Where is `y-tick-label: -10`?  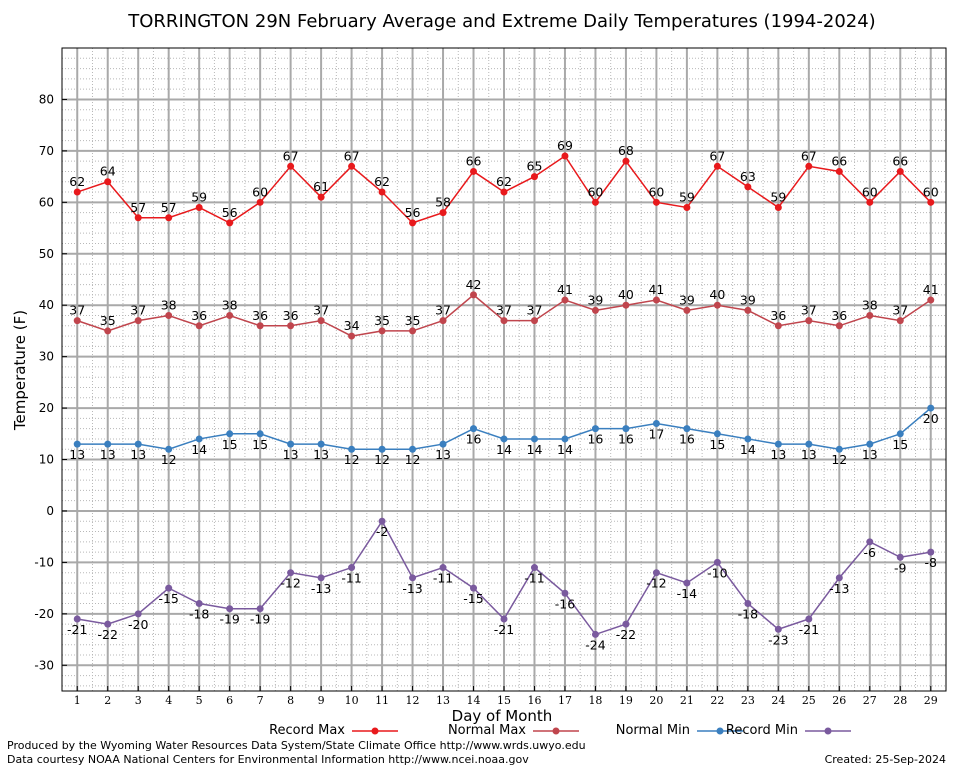 y-tick-label: -10 is located at coordinates (44, 562).